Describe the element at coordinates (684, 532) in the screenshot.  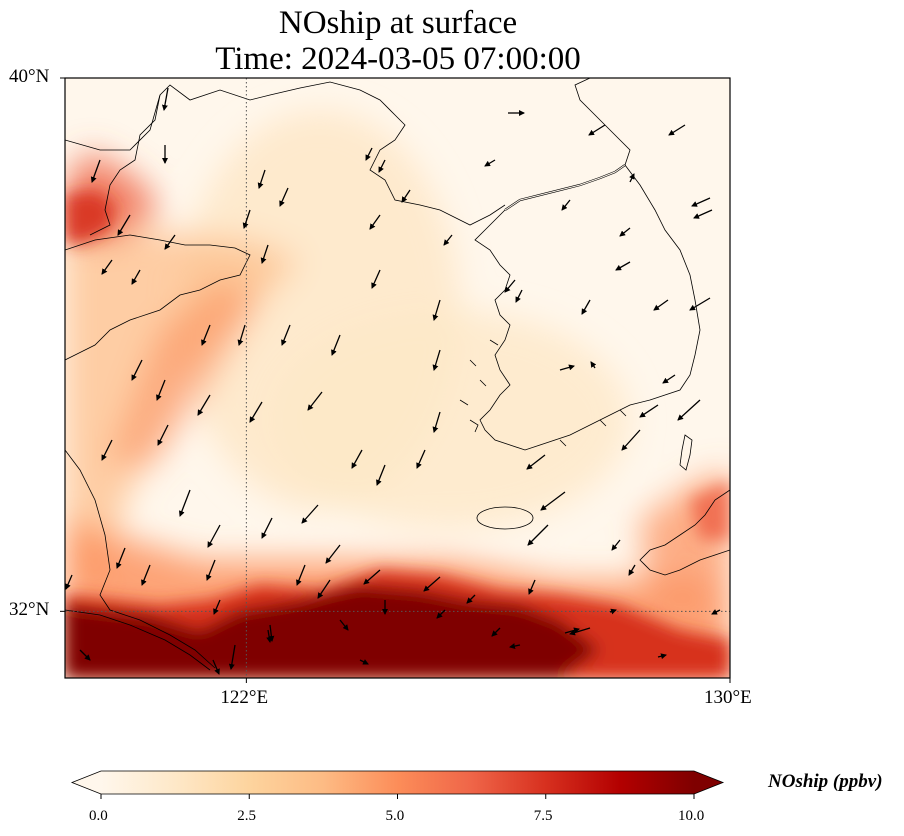
I see `coastline-kyushu` at that location.